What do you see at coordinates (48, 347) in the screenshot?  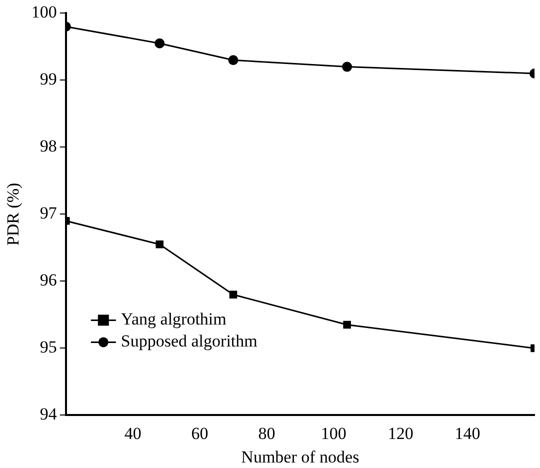 I see `y-tick-label: 95` at bounding box center [48, 347].